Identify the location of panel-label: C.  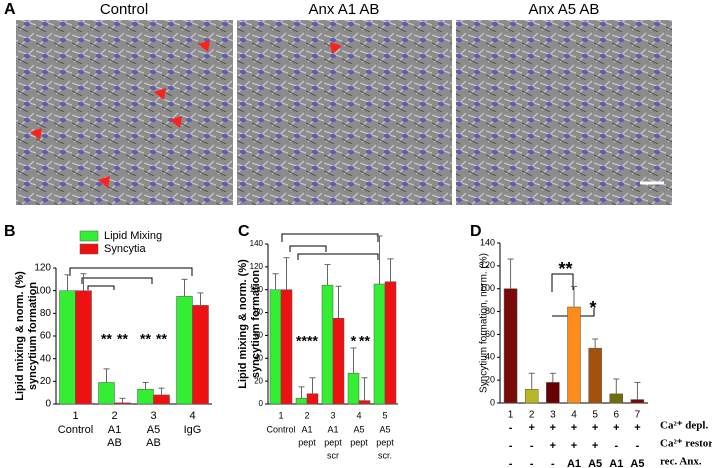
(244, 231).